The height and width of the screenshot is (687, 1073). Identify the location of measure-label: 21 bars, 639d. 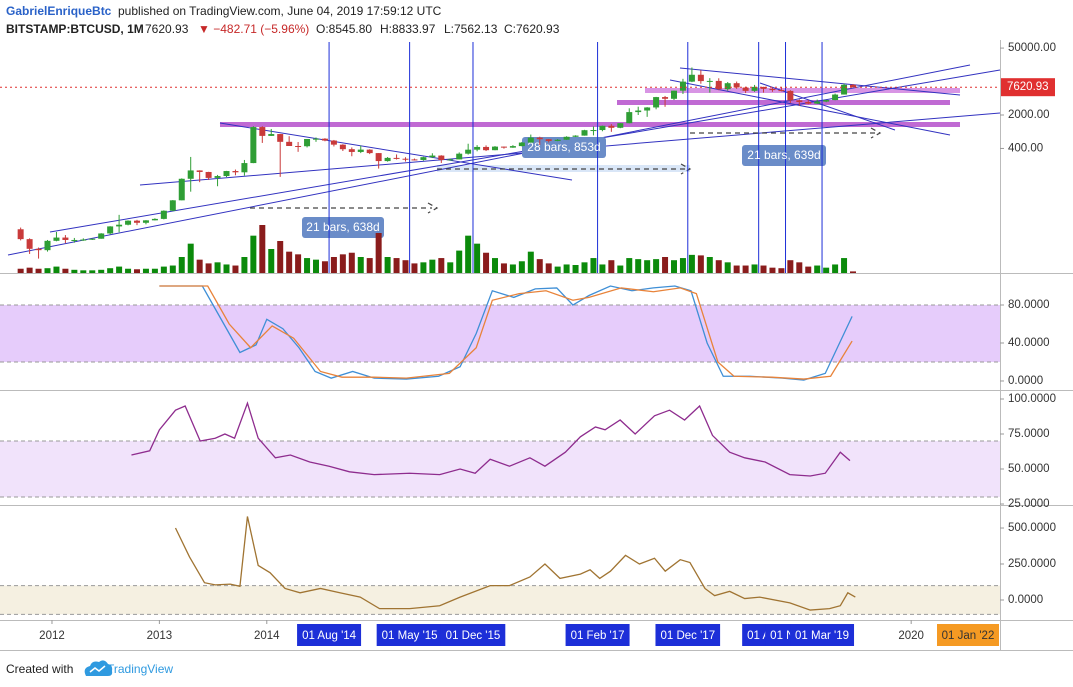
(783, 155).